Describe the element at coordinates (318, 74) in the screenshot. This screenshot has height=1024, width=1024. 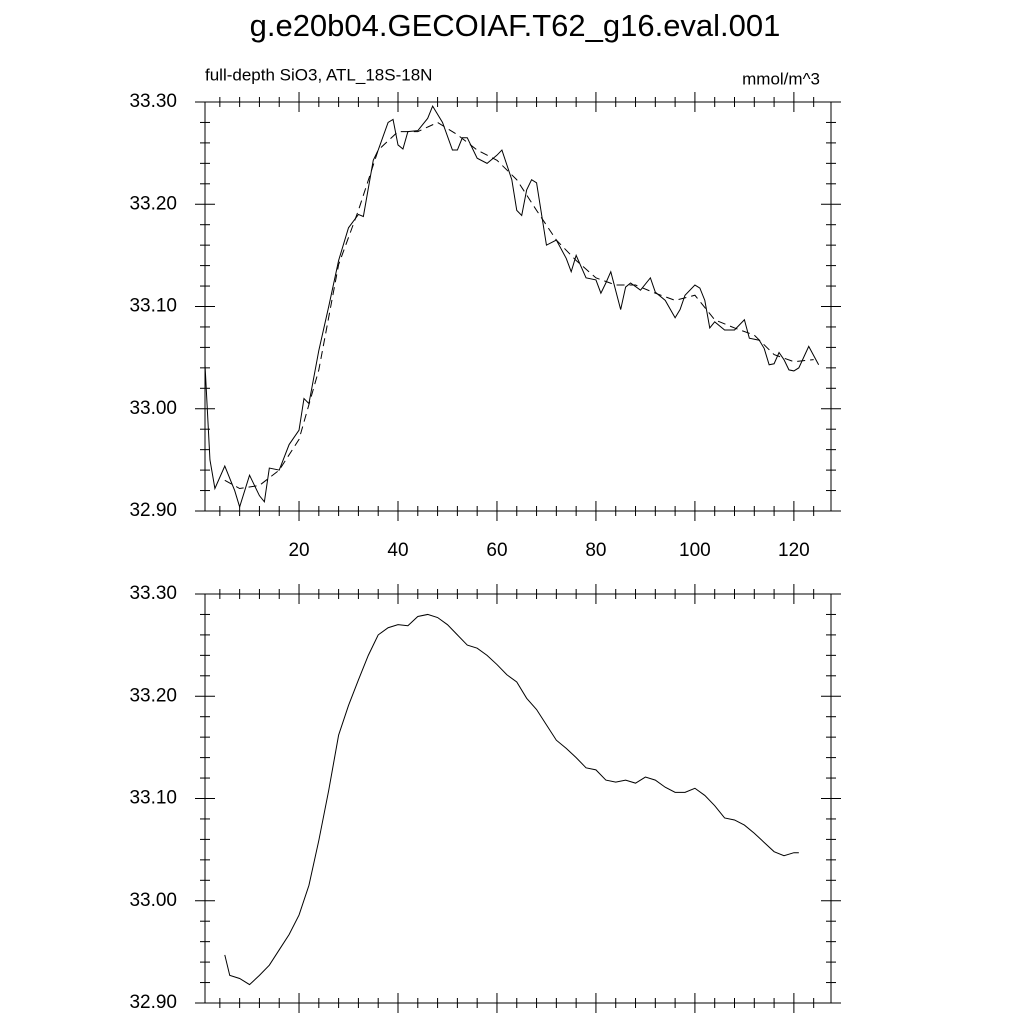
I see `chart-subtitle: full-depth SiO3, ATL_18S-18N` at that location.